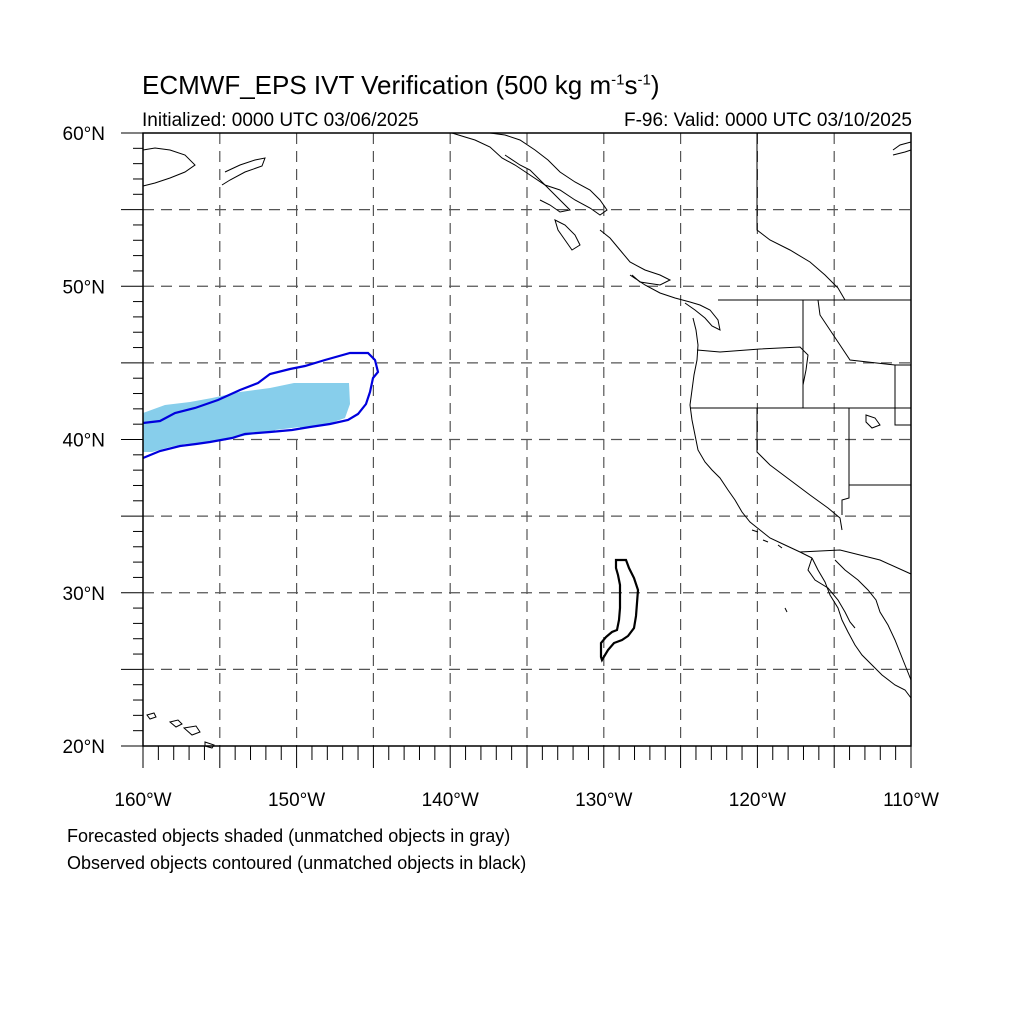 This screenshot has height=1024, width=1024. Describe the element at coordinates (84, 134) in the screenshot. I see `lat-label: 60°N` at that location.